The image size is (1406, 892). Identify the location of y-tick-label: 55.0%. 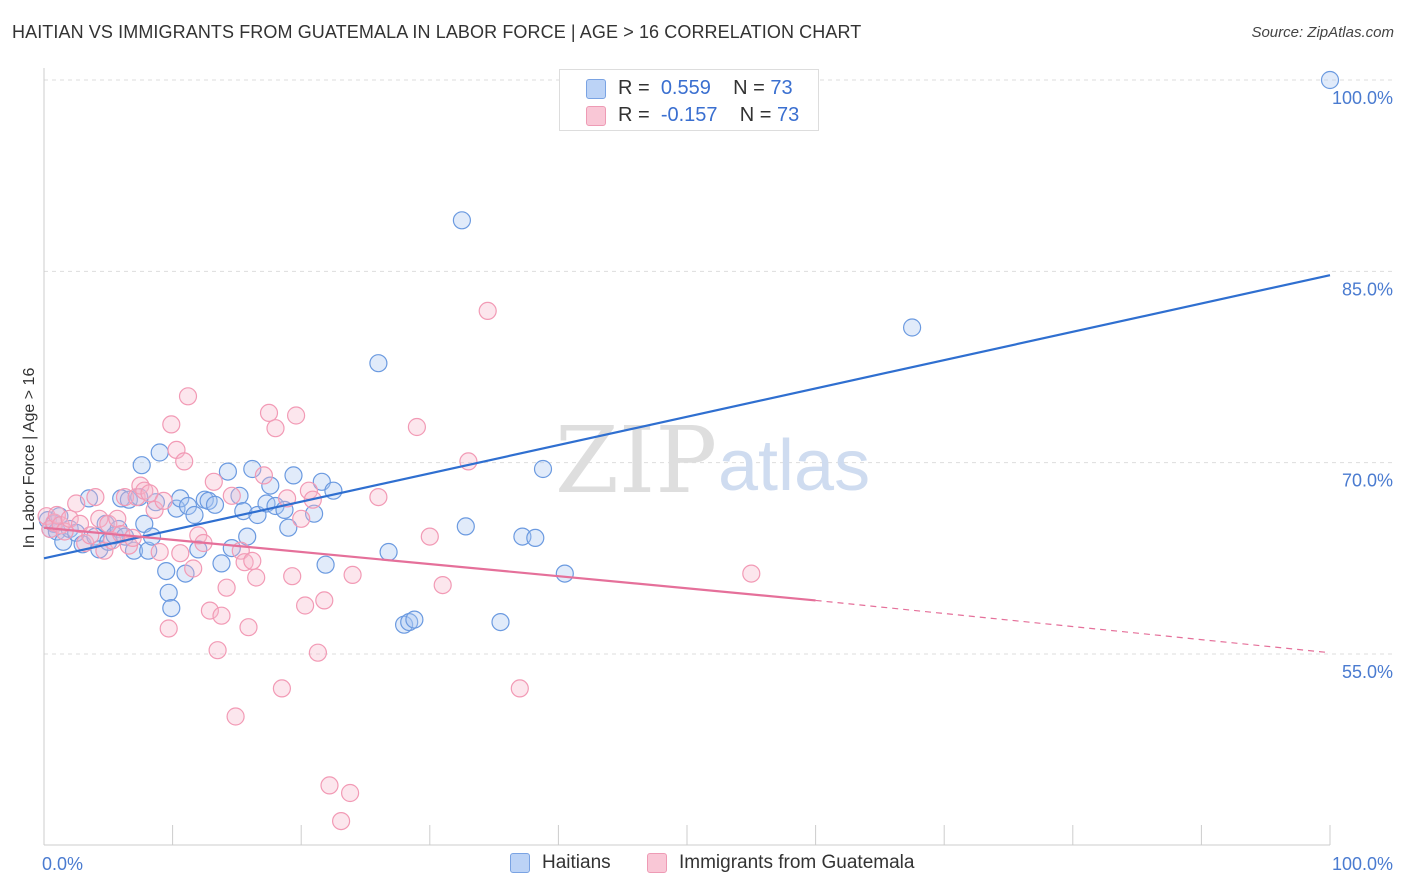
(1367, 672).